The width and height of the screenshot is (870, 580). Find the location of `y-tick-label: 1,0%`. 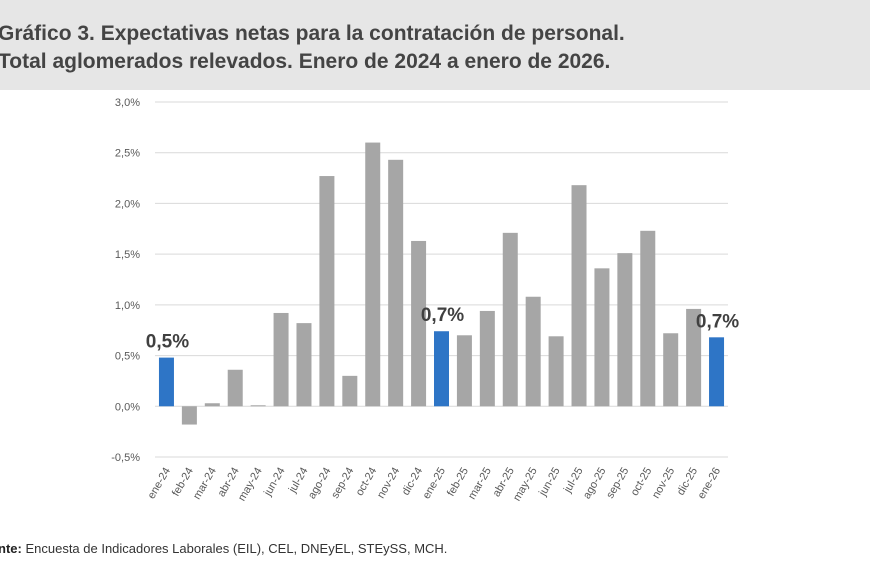

y-tick-label: 1,0% is located at coordinates (127, 306).